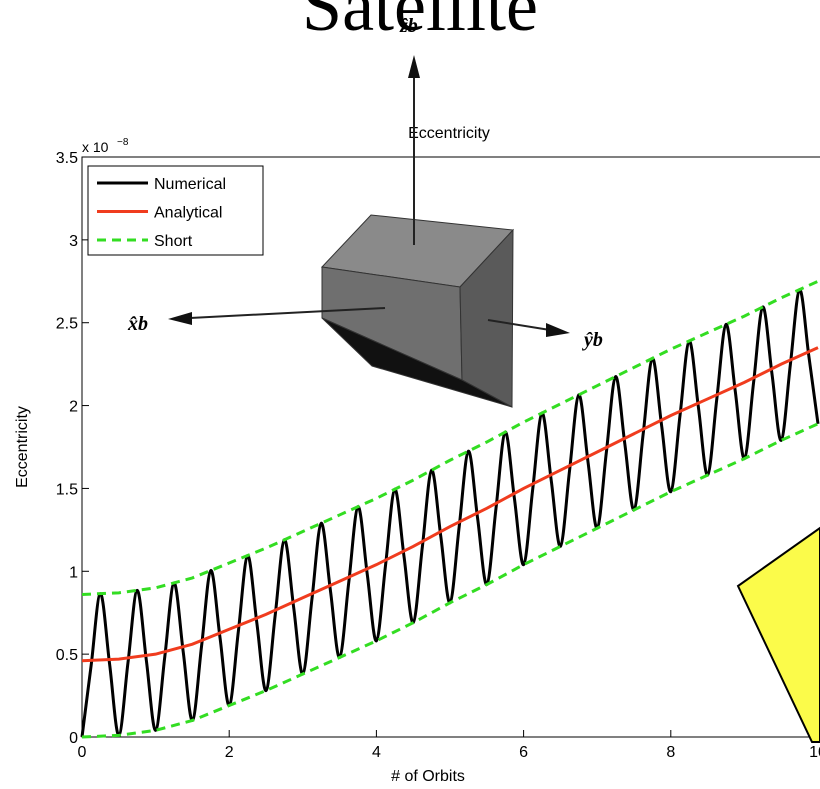 The image size is (820, 789). What do you see at coordinates (408, 26) in the screenshot?
I see `diagram-label: ẑb` at bounding box center [408, 26].